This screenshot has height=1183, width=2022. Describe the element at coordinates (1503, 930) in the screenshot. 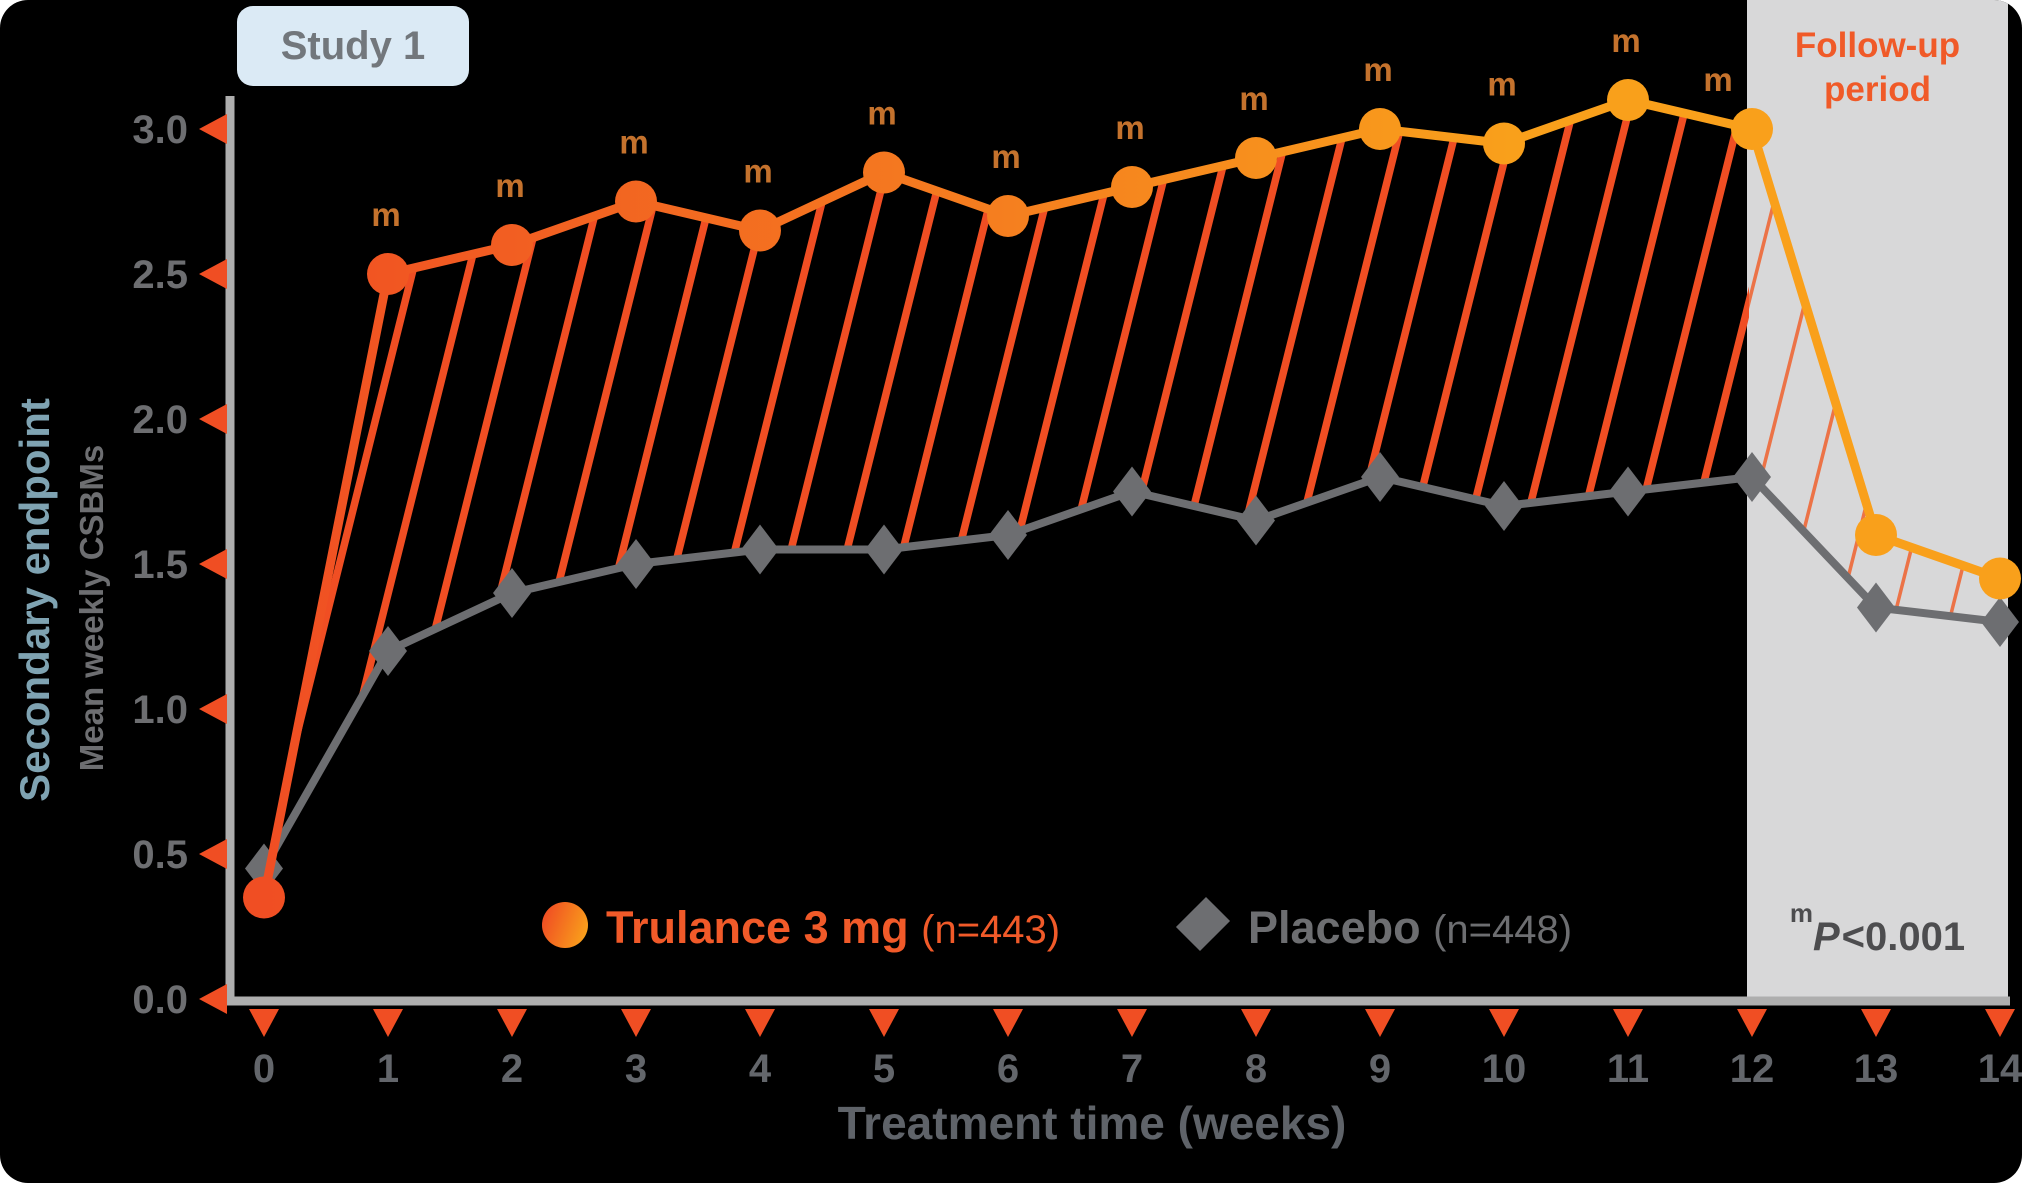

I see `placebo-legend-n: (n=448)` at that location.